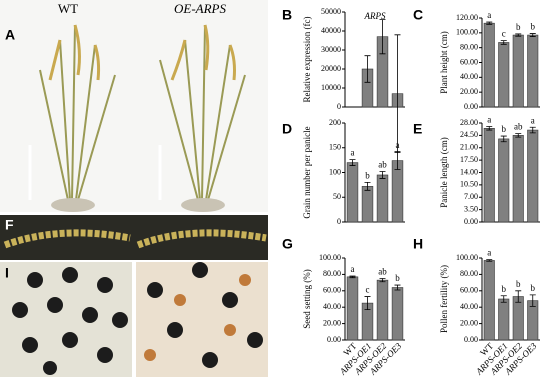 Image resolution: width=550 pixels, height=377 pixels. What do you see at coordinates (287, 129) in the screenshot?
I see `panel-label: D` at bounding box center [287, 129].